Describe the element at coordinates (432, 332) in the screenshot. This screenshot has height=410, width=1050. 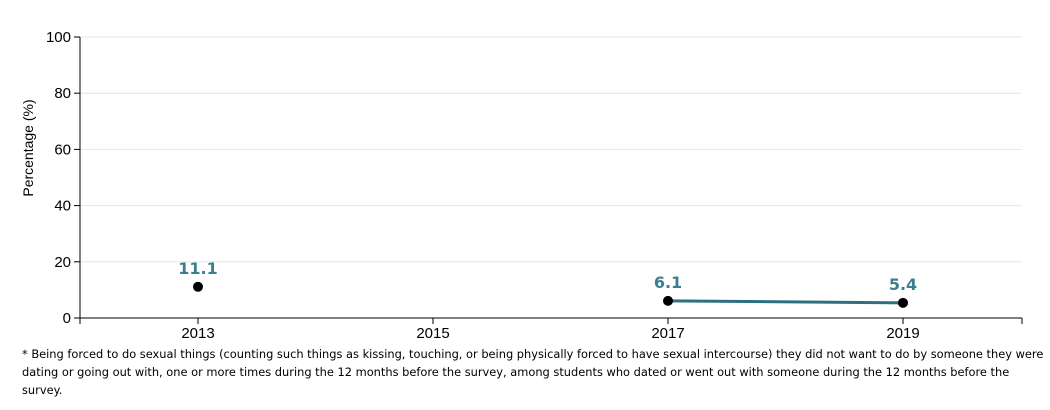
I see `x-tick-label: 2015` at that location.